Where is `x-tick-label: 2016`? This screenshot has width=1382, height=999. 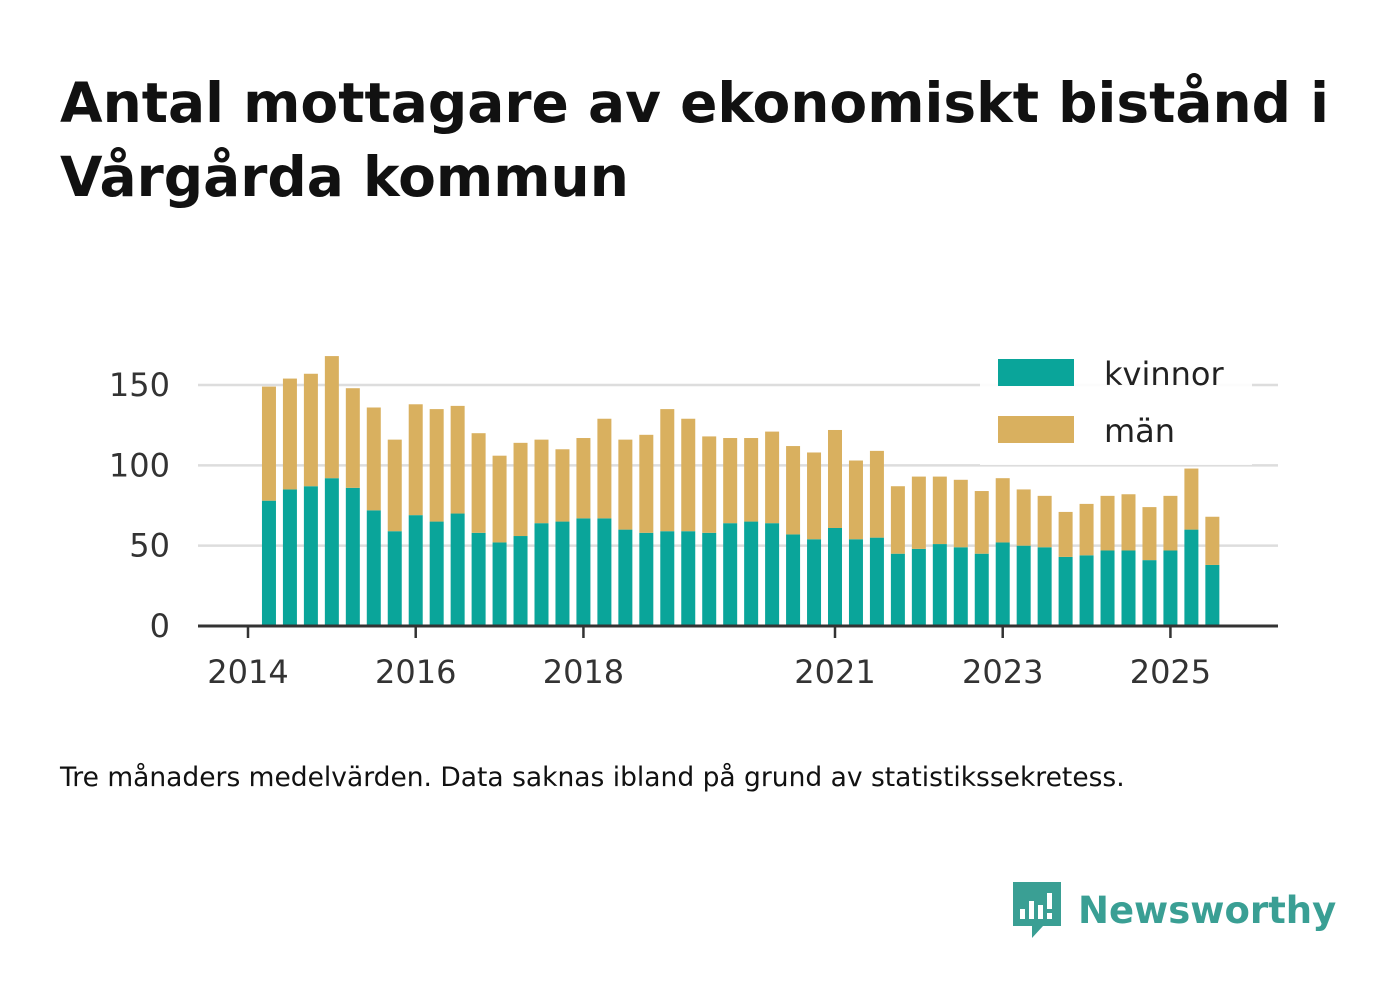
x-tick-label: 2016 is located at coordinates (415, 672).